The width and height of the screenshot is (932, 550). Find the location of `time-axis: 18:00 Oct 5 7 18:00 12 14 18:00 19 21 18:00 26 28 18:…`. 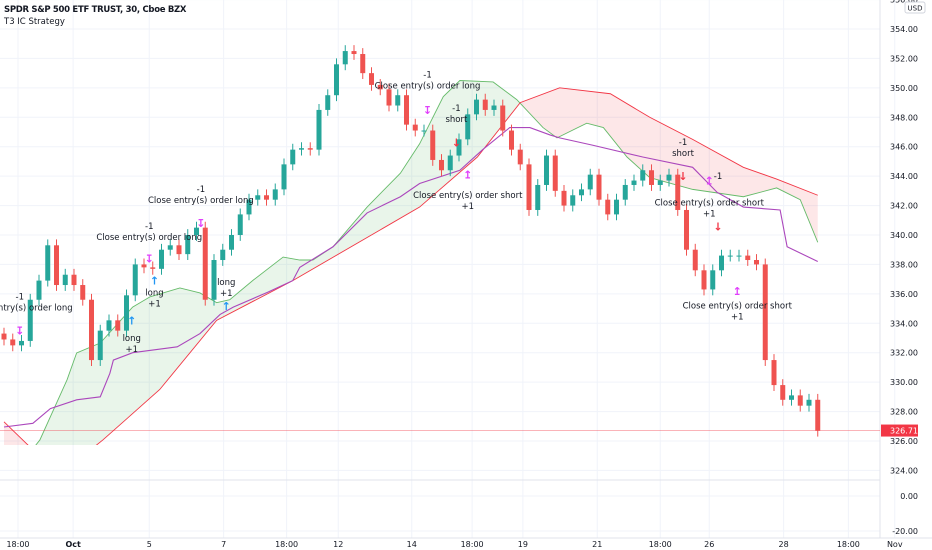

time-axis: 18:00 Oct 5 7 18:00 12 14 18:00 19 21 18:00 26 28 18:… is located at coordinates (454, 544).